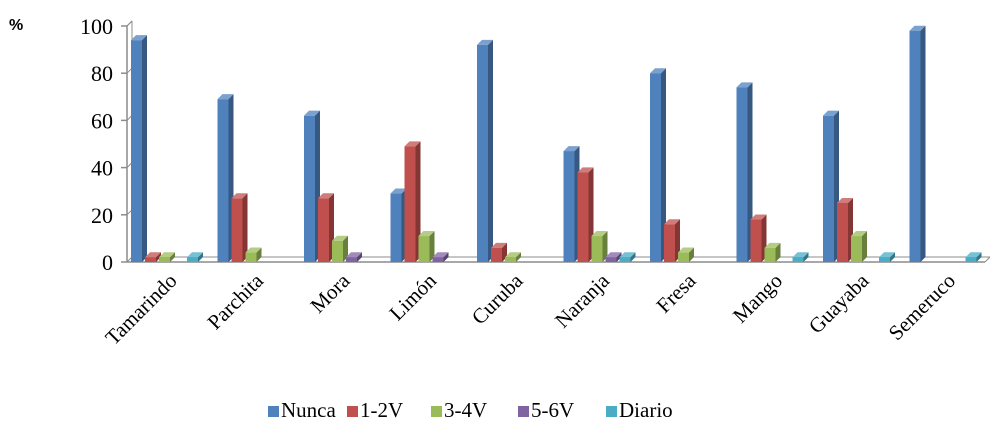  What do you see at coordinates (757, 298) in the screenshot?
I see `x-tick-label-mango: Mango` at bounding box center [757, 298].